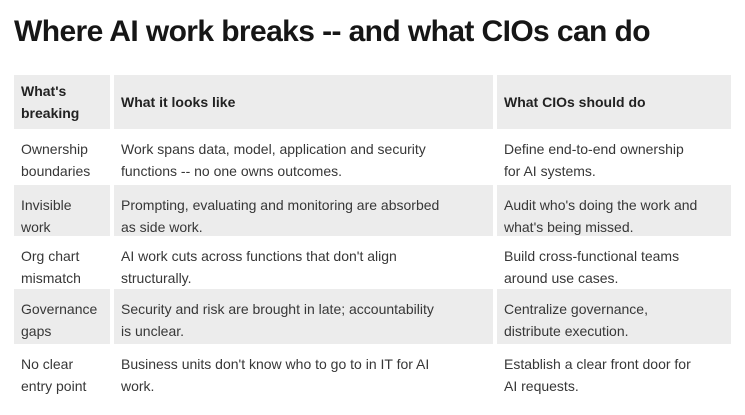 This screenshot has height=415, width=745. What do you see at coordinates (62, 316) in the screenshot?
I see `table-cell-whats-breaking: Governance gaps` at bounding box center [62, 316].